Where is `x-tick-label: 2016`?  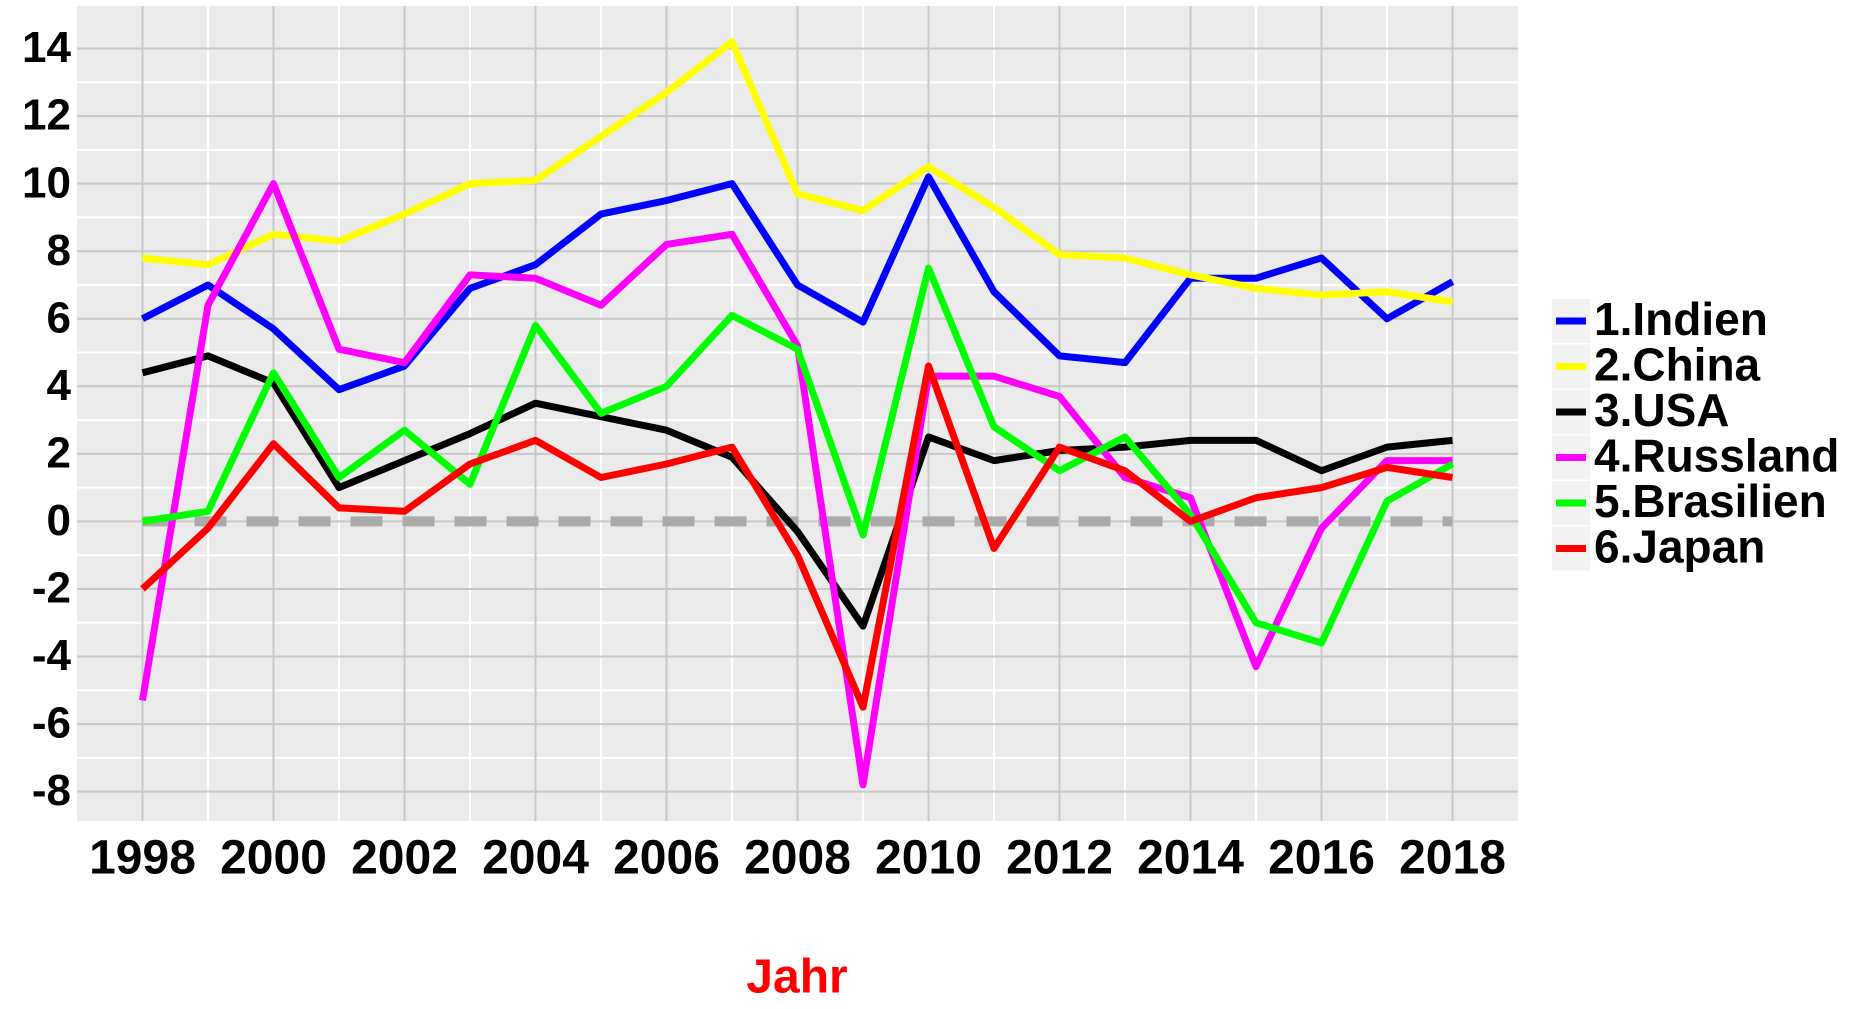
x-tick-label: 2016 is located at coordinates (1321, 858).